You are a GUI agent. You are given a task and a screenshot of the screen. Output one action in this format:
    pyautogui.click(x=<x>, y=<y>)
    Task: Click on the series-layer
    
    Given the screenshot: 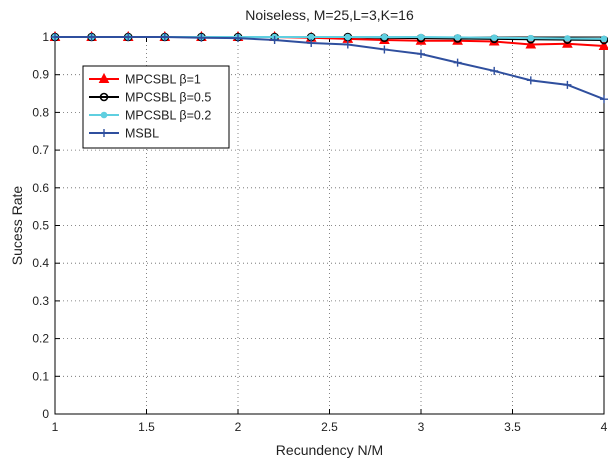 What is the action you would take?
    pyautogui.click(x=328, y=67)
    